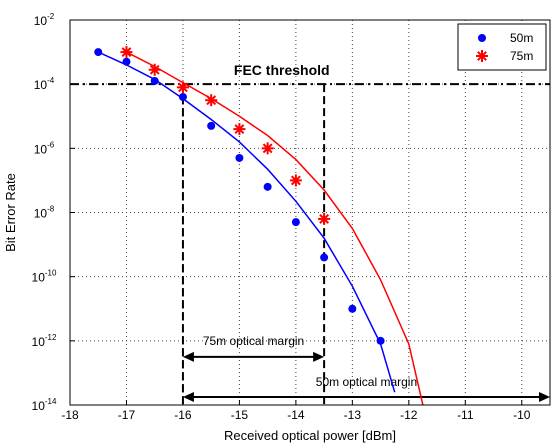  What do you see at coordinates (409, 415) in the screenshot?
I see `x-tick-label: -12` at bounding box center [409, 415].